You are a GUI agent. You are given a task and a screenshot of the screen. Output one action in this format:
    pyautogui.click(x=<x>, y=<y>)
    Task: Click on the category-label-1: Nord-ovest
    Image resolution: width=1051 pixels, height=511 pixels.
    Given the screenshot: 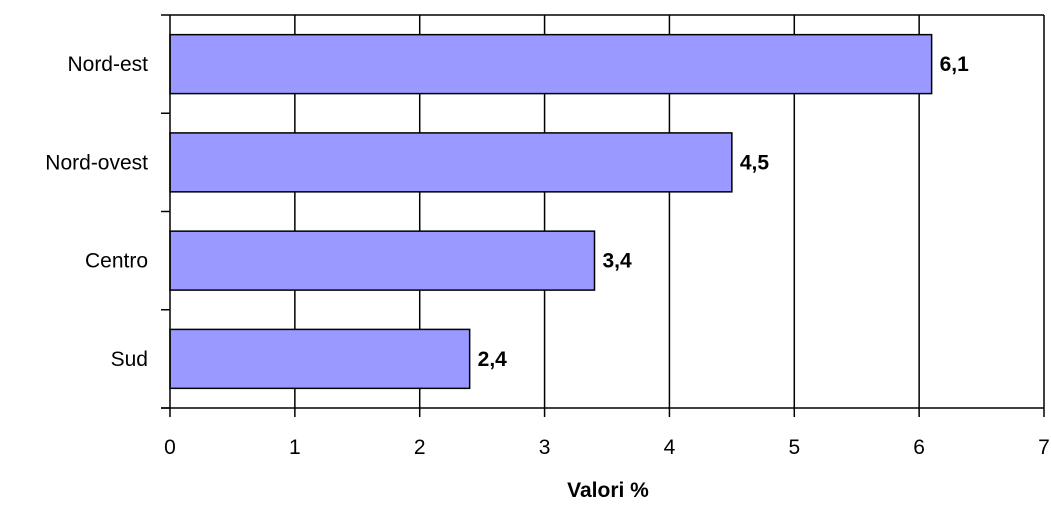 What is the action you would take?
    pyautogui.click(x=96, y=162)
    